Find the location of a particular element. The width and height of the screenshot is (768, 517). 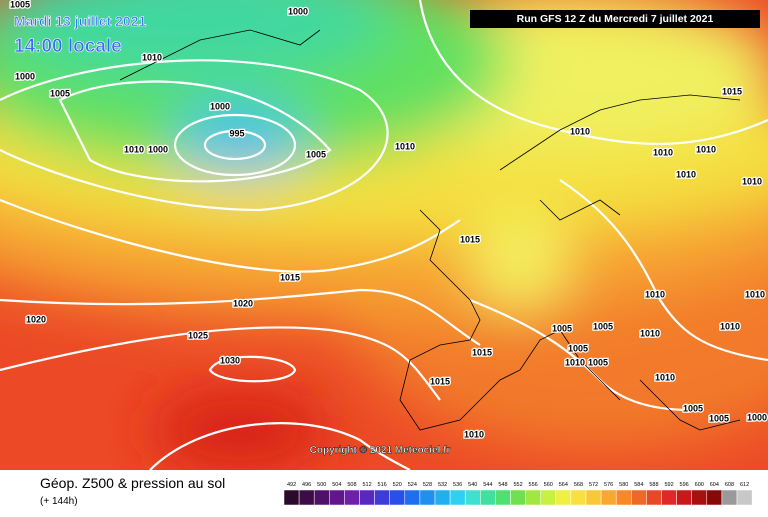

legend-tick-label: 556 is located at coordinates (533, 485).